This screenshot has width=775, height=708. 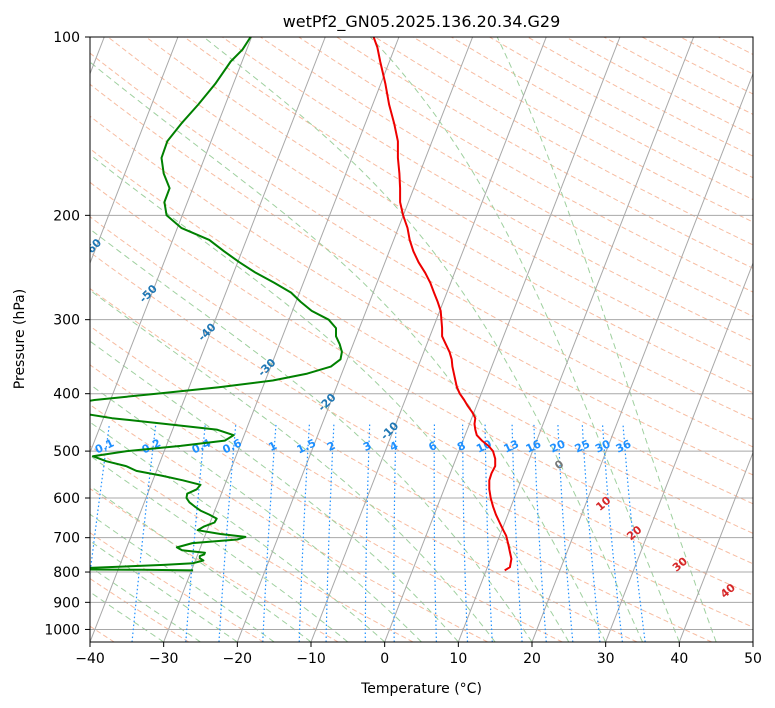 I want to click on y-tick-label: 800, so click(x=66, y=573).